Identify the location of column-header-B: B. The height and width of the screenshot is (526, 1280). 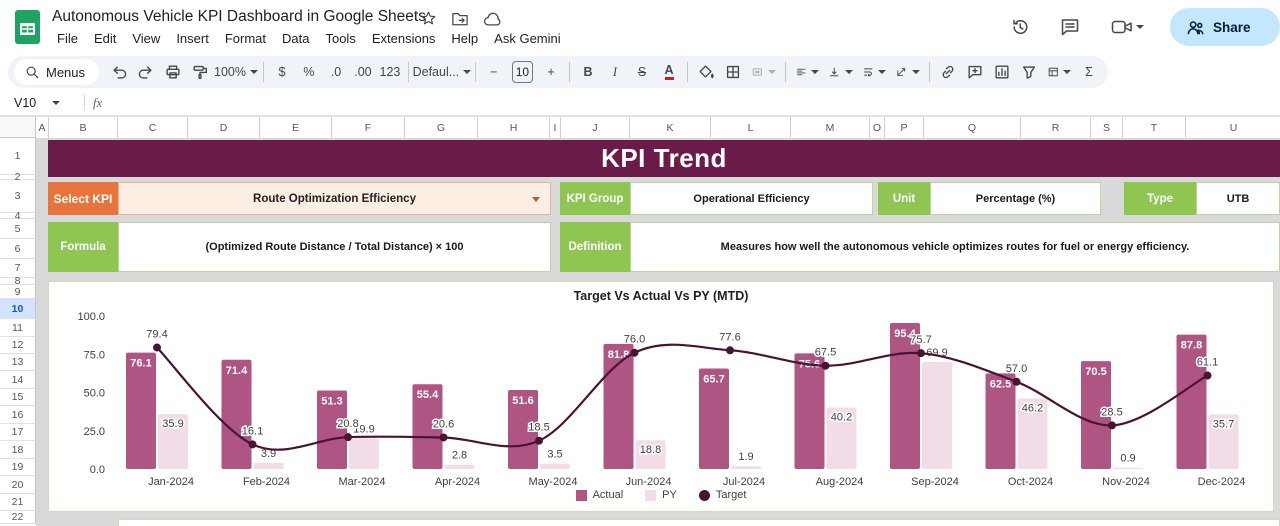
(83, 128).